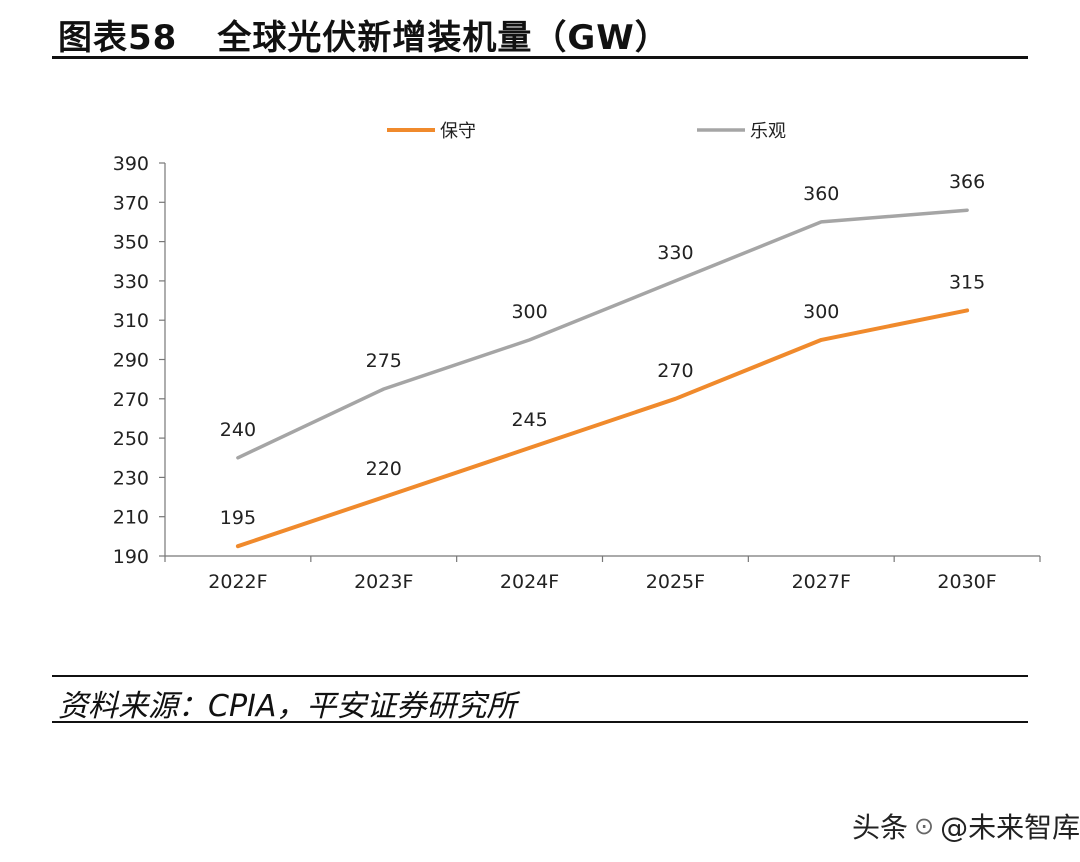  I want to click on figure-title: 图表58 全球光伏新增装机量（GW）, so click(364, 34).